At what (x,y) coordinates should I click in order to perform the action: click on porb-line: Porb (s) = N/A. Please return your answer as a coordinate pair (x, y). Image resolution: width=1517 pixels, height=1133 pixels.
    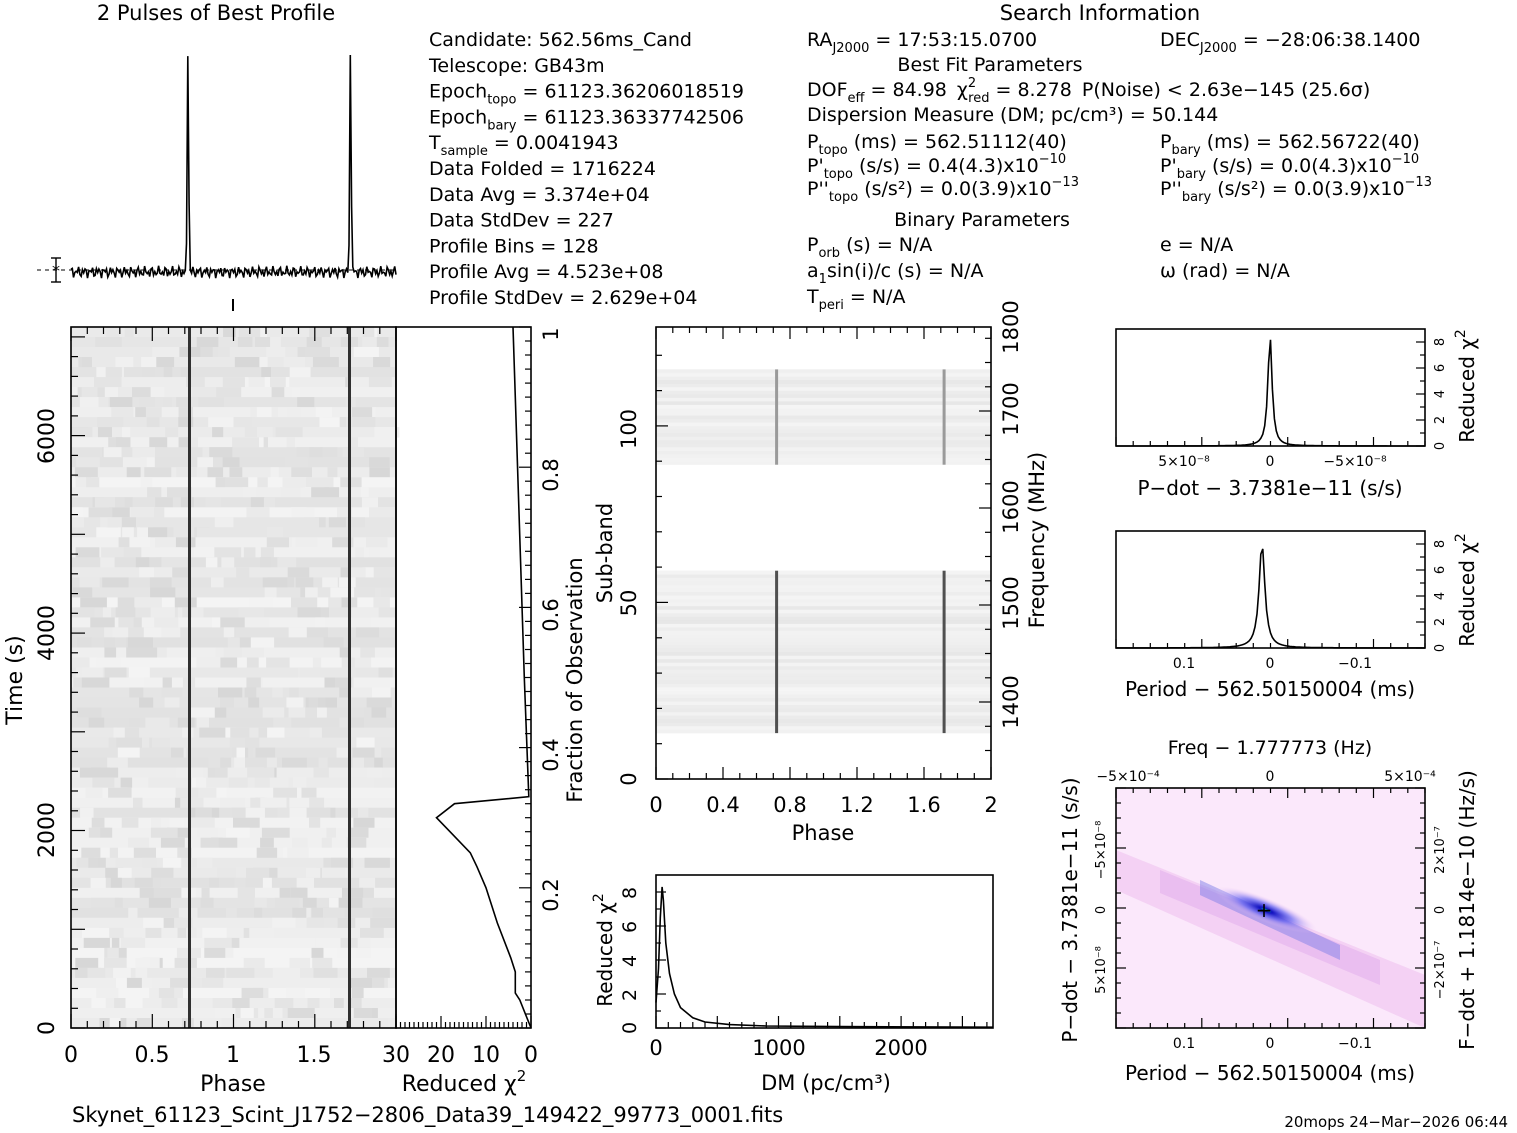
    Looking at the image, I should click on (869, 247).